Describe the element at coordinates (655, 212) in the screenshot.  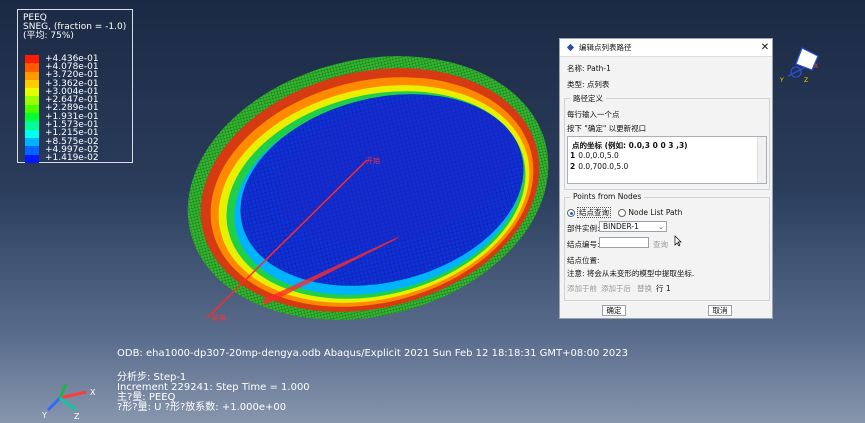
I see `node-list-path-label: Node List Path` at that location.